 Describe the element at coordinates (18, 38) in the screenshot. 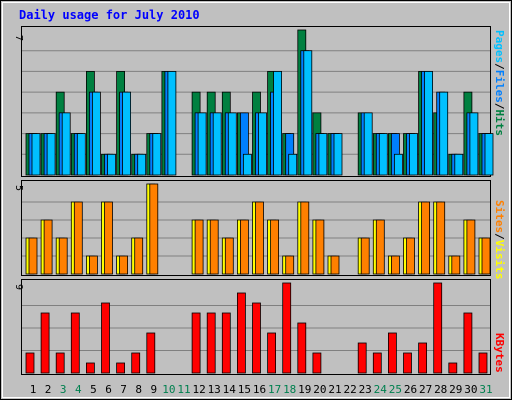

I see `panel-hits-ymax-label: 7` at that location.